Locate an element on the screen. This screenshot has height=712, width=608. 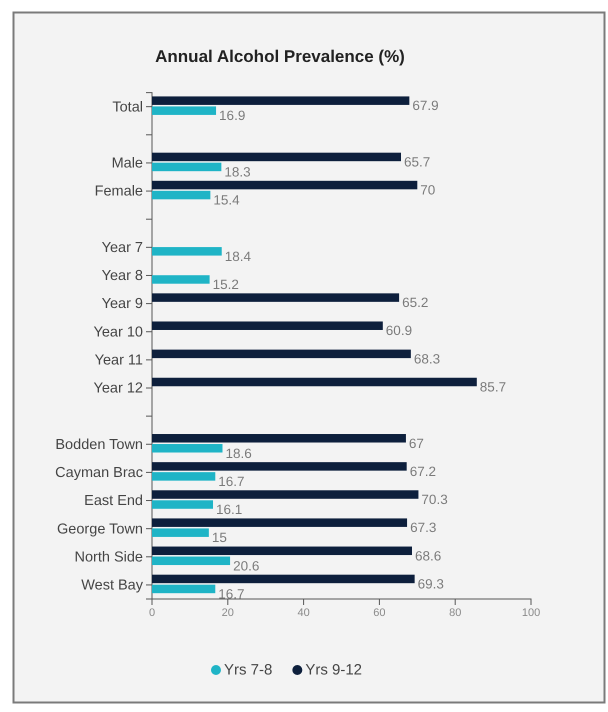
data-label: 16.9 is located at coordinates (232, 116).